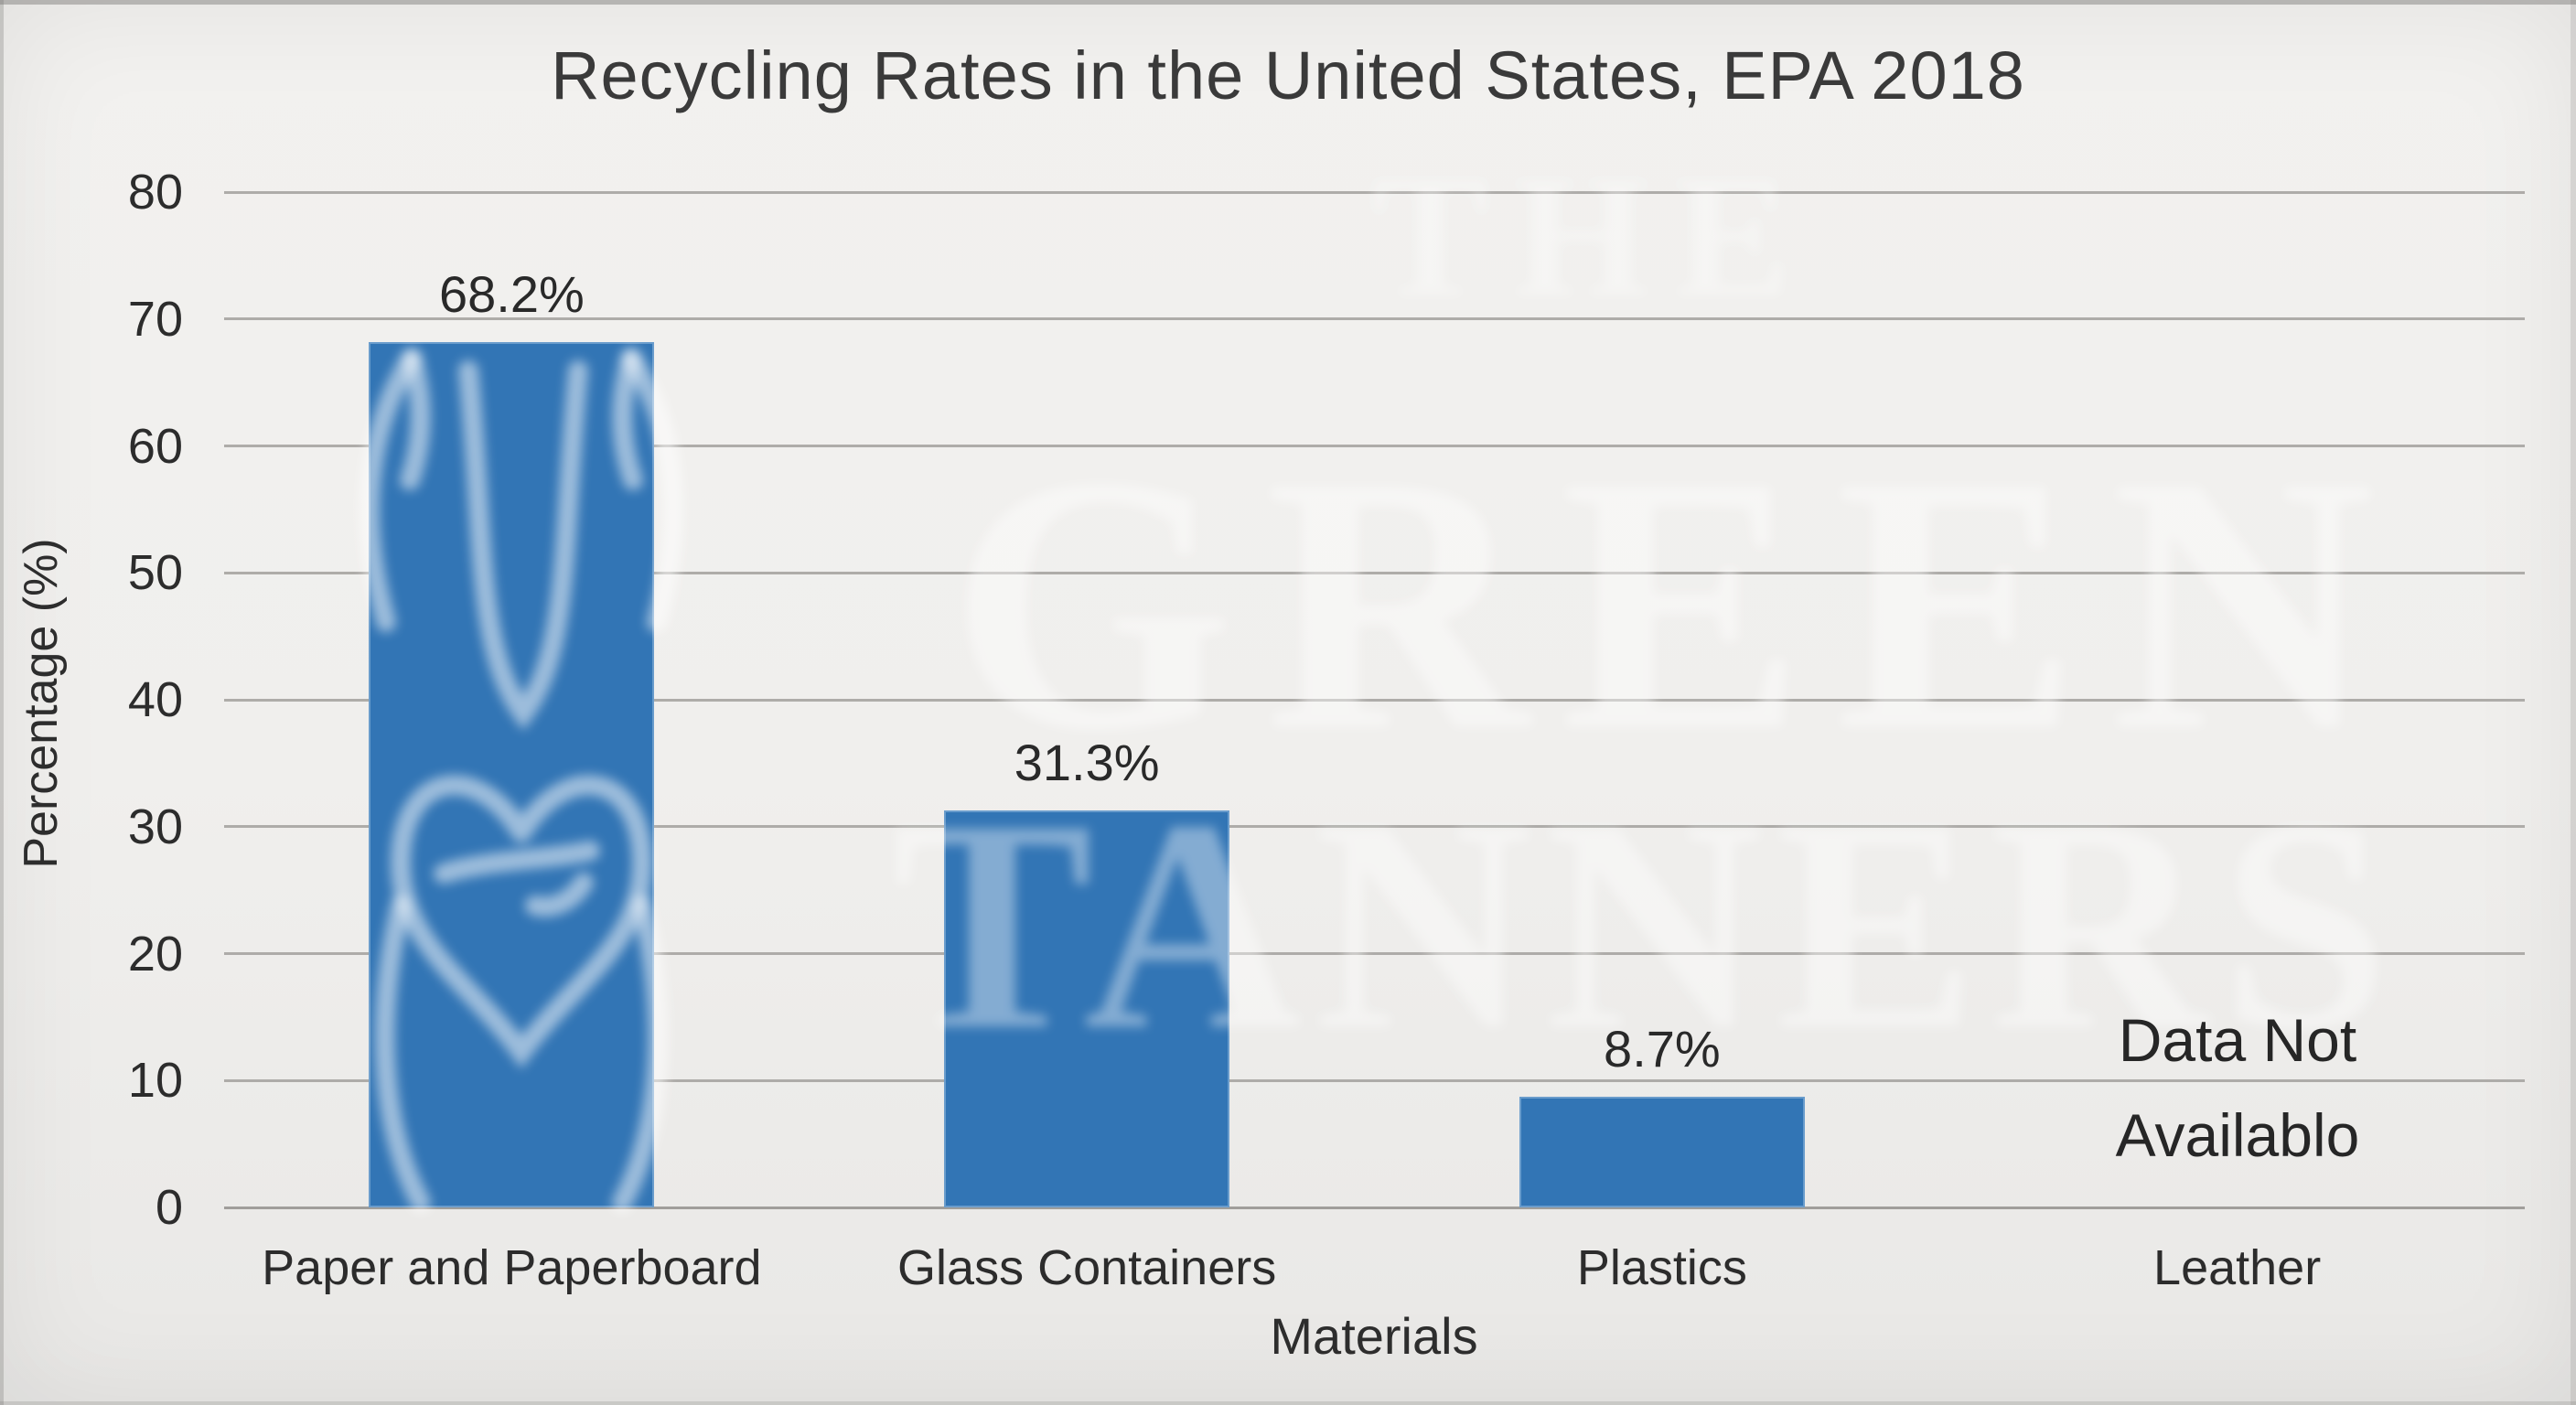 The height and width of the screenshot is (1405, 2576). I want to click on bar-value-label-0: 68.2%, so click(511, 293).